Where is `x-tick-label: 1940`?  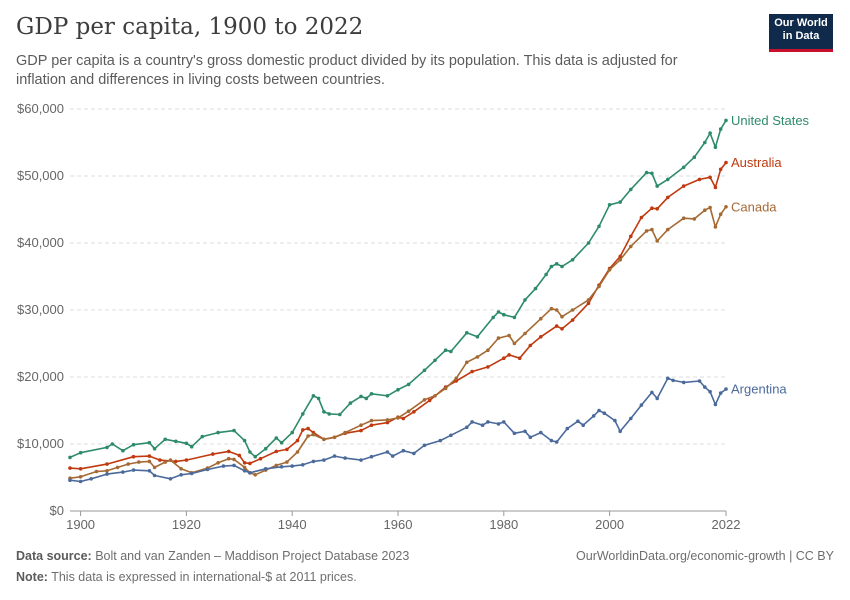 x-tick-label: 1940 is located at coordinates (292, 524).